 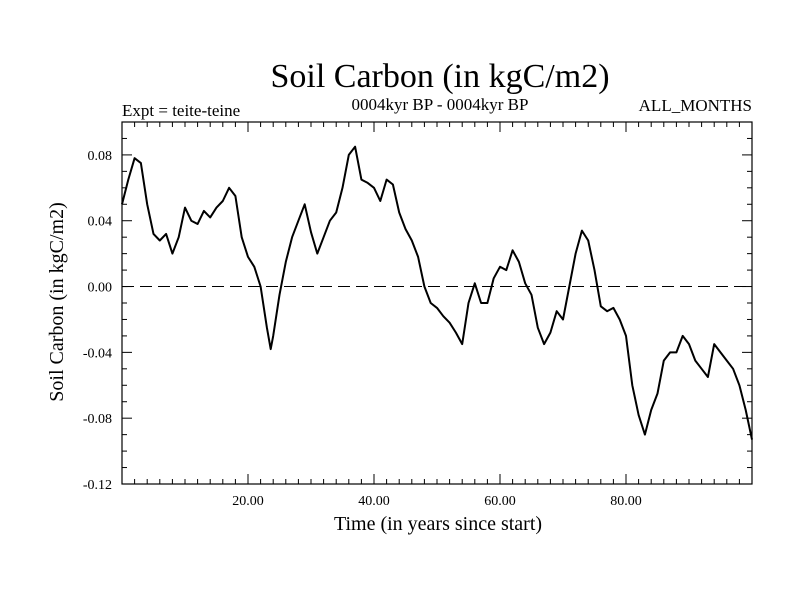 I want to click on x-tick-label: 80.00, so click(x=626, y=501).